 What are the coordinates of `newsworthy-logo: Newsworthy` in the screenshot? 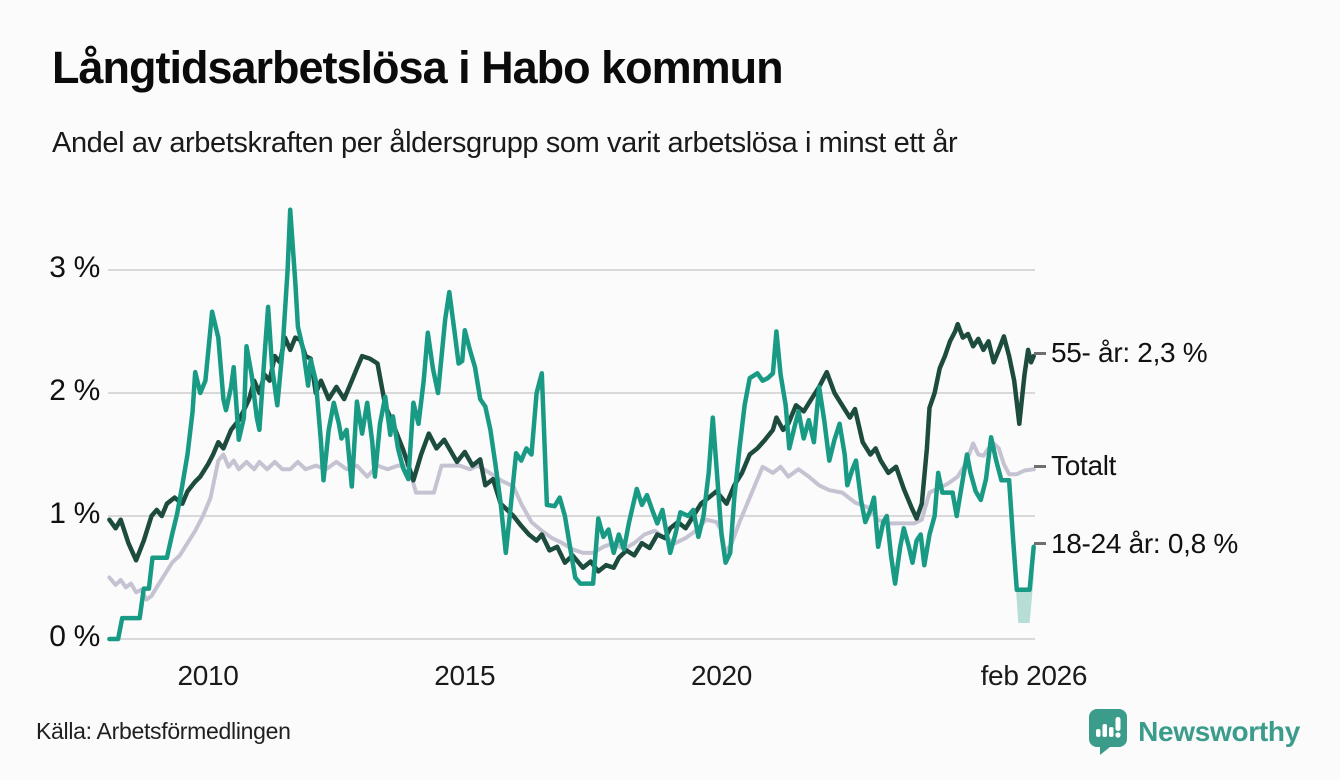 It's located at (1194, 732).